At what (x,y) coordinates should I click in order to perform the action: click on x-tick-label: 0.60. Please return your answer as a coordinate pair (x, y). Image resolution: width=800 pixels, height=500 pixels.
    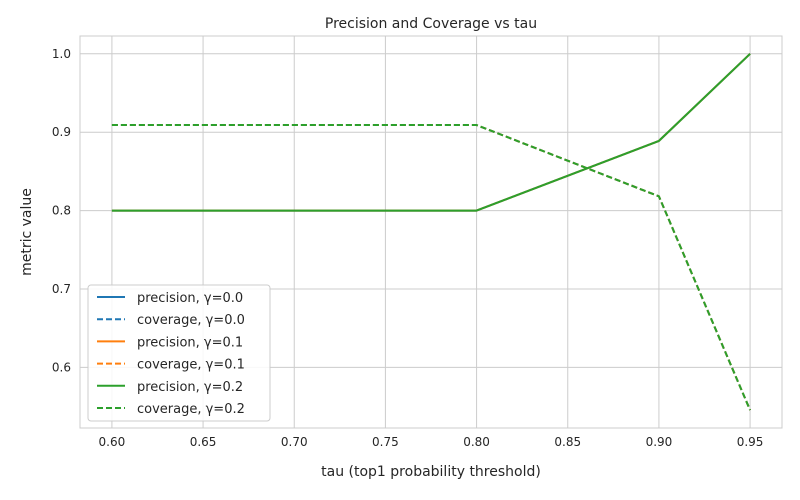
    Looking at the image, I should click on (112, 442).